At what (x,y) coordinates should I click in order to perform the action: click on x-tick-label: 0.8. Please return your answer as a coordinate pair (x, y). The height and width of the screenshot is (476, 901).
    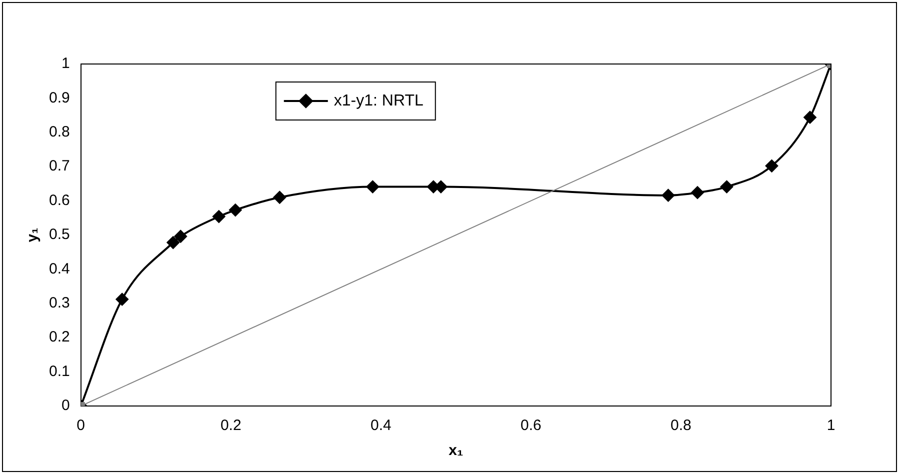
    Looking at the image, I should click on (681, 425).